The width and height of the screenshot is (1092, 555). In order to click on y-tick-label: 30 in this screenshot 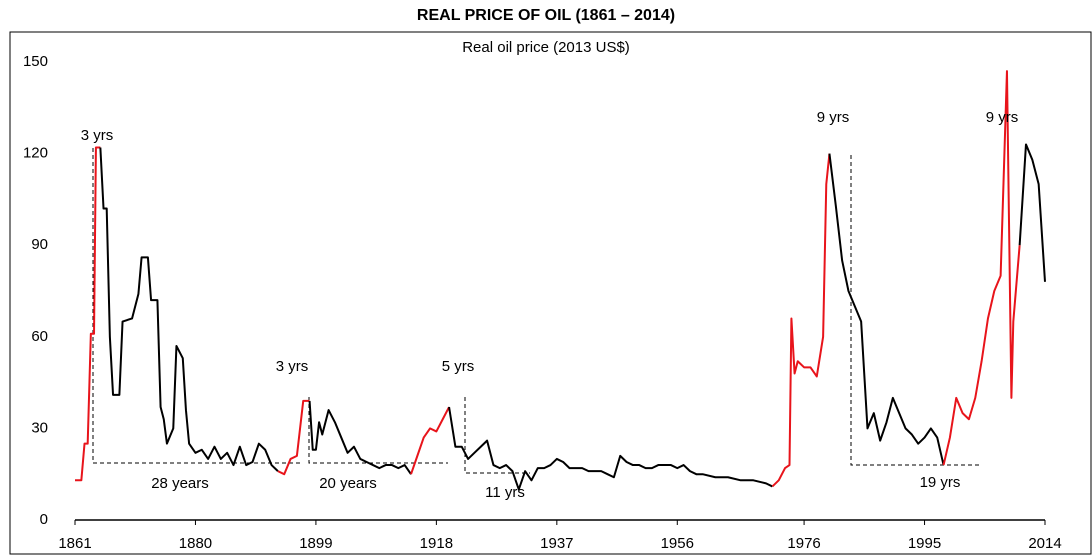, I will do `click(39, 427)`.